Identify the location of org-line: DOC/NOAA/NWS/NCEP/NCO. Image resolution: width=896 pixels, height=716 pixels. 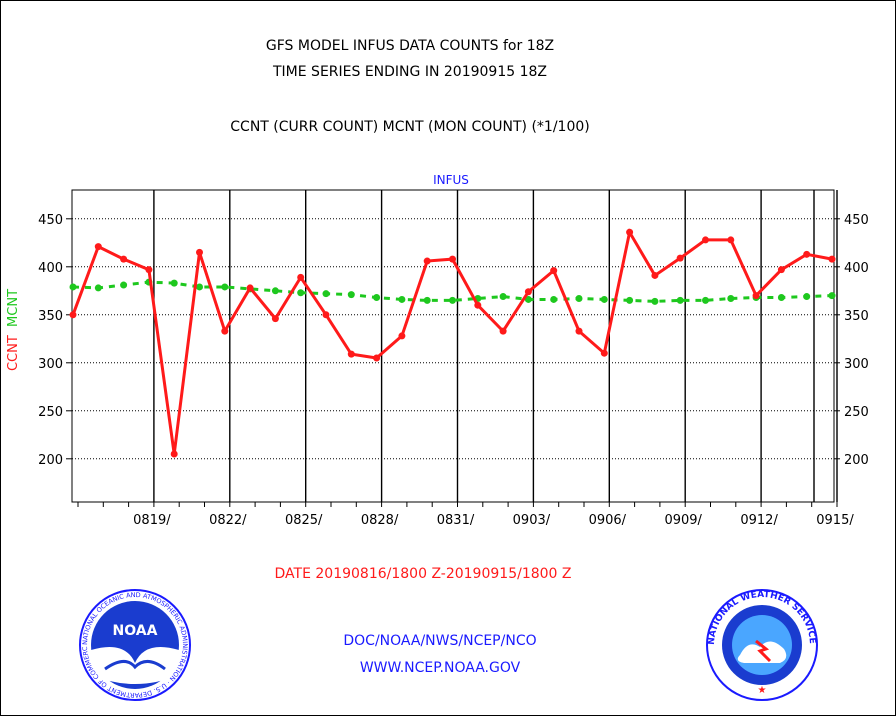
(440, 641).